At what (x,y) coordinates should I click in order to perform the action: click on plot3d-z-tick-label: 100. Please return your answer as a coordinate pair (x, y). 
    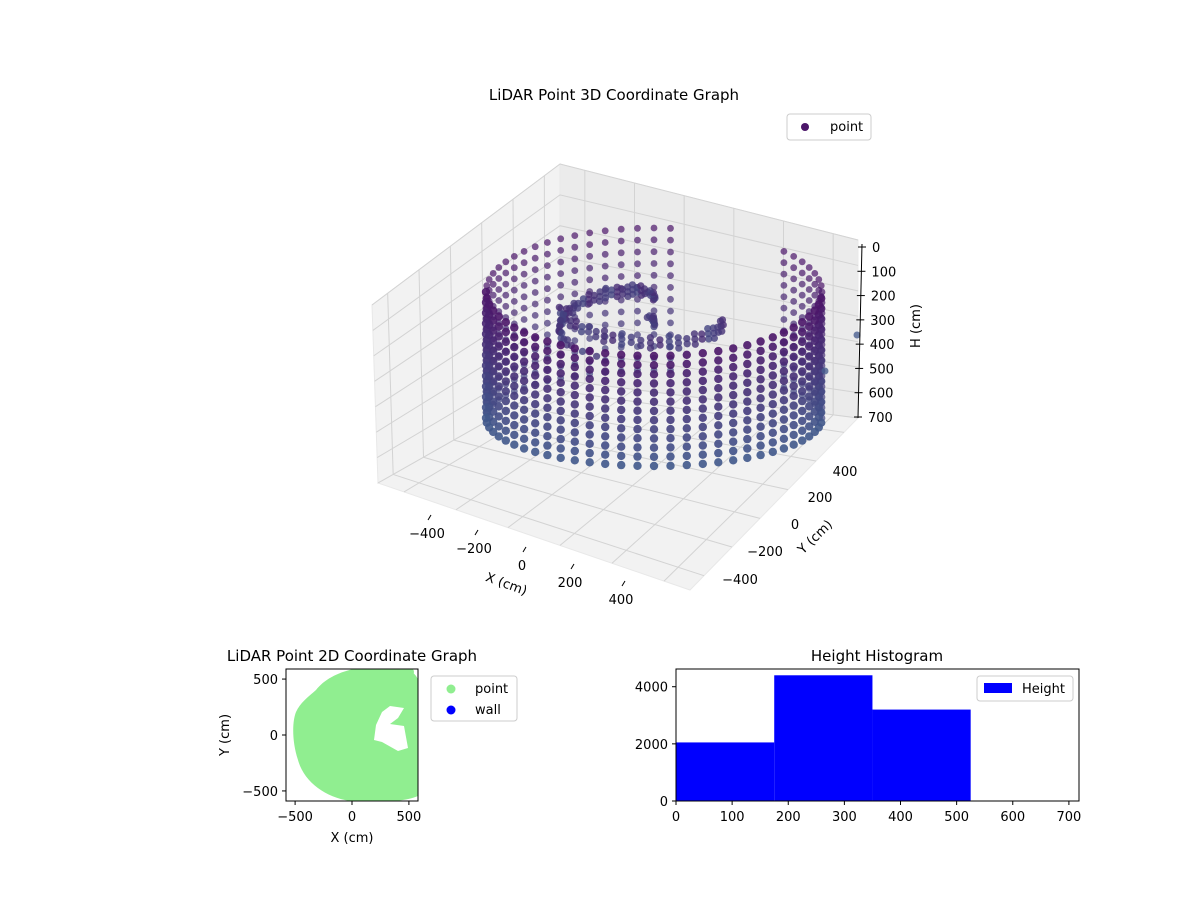
    Looking at the image, I should click on (883, 272).